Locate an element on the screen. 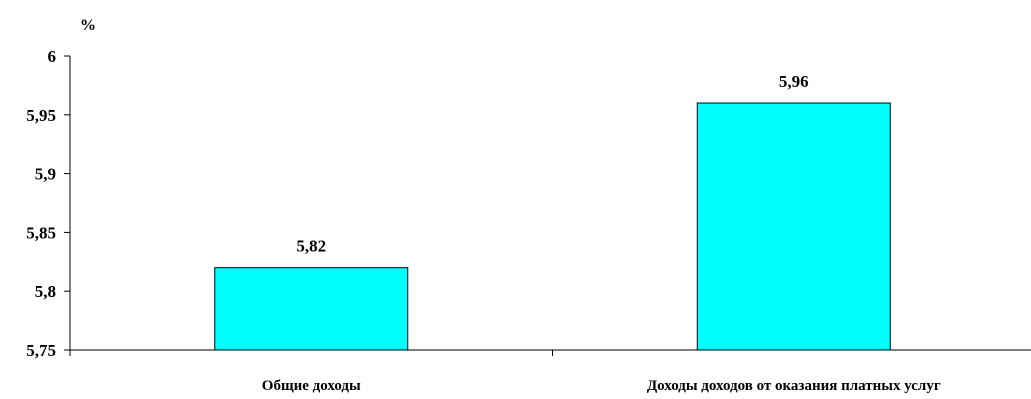 The image size is (1031, 399). y-tick-label: 5,9 is located at coordinates (45, 174).